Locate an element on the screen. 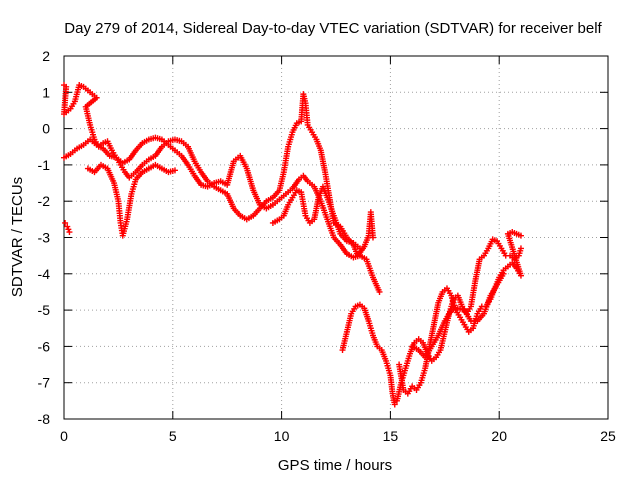 This screenshot has height=480, width=640. y-tick-label: 1 is located at coordinates (46, 92).